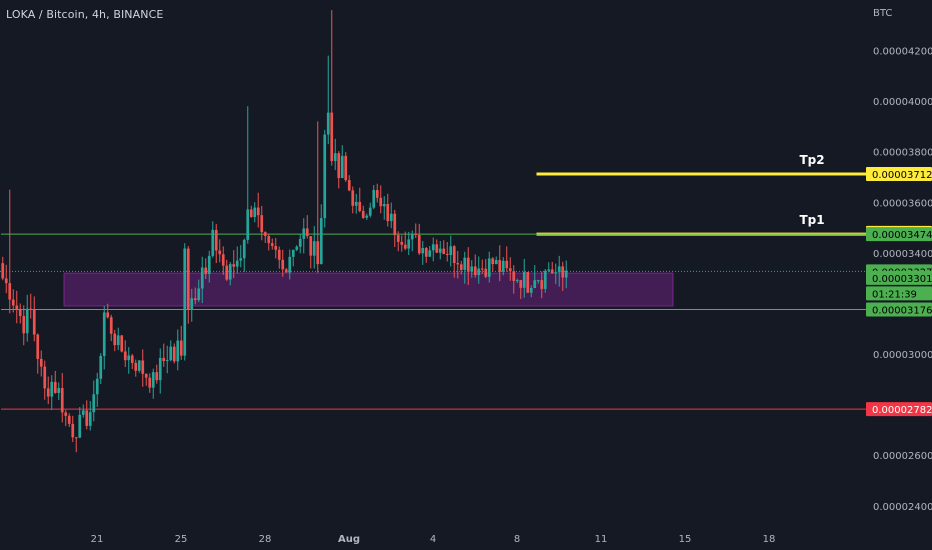 This screenshot has height=550, width=932. Describe the element at coordinates (685, 539) in the screenshot. I see `x-tick-label: 15` at that location.